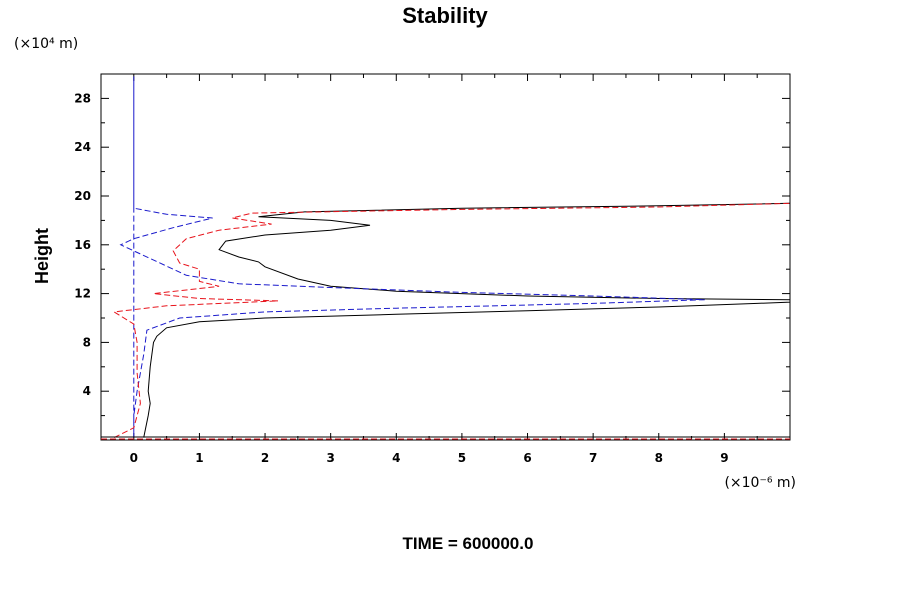  What do you see at coordinates (760, 483) in the screenshot?
I see `x-unit-label: (×10⁻⁶ m)` at bounding box center [760, 483].